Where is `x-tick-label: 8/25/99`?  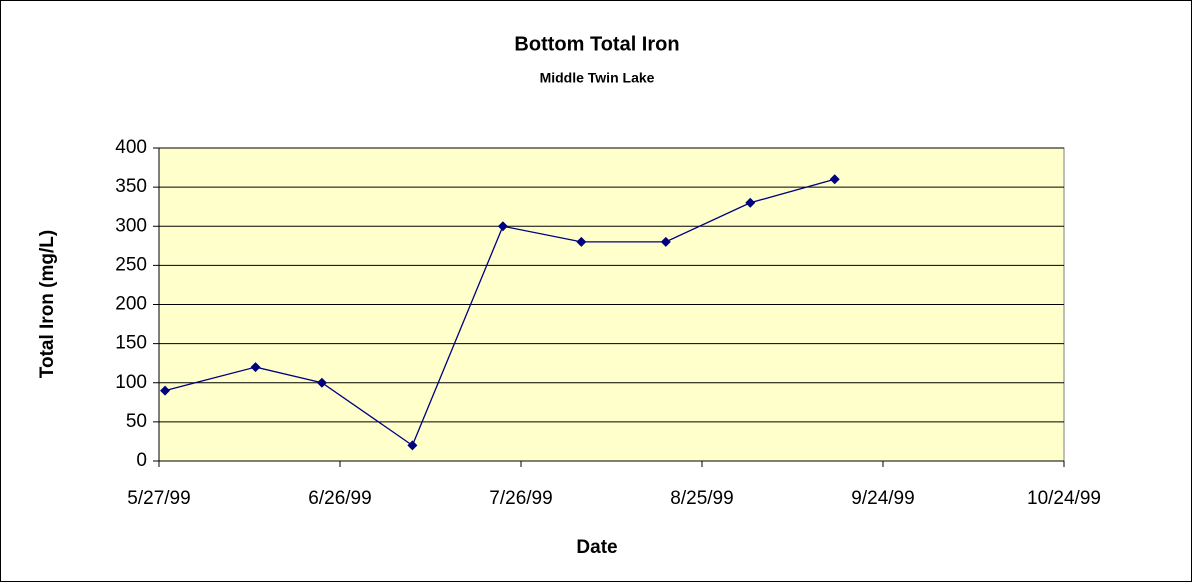 x-tick-label: 8/25/99 is located at coordinates (701, 498).